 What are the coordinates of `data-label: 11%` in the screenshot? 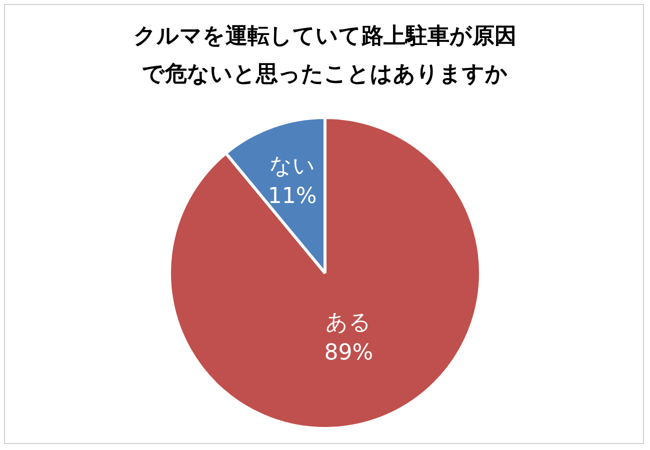 It's located at (292, 197).